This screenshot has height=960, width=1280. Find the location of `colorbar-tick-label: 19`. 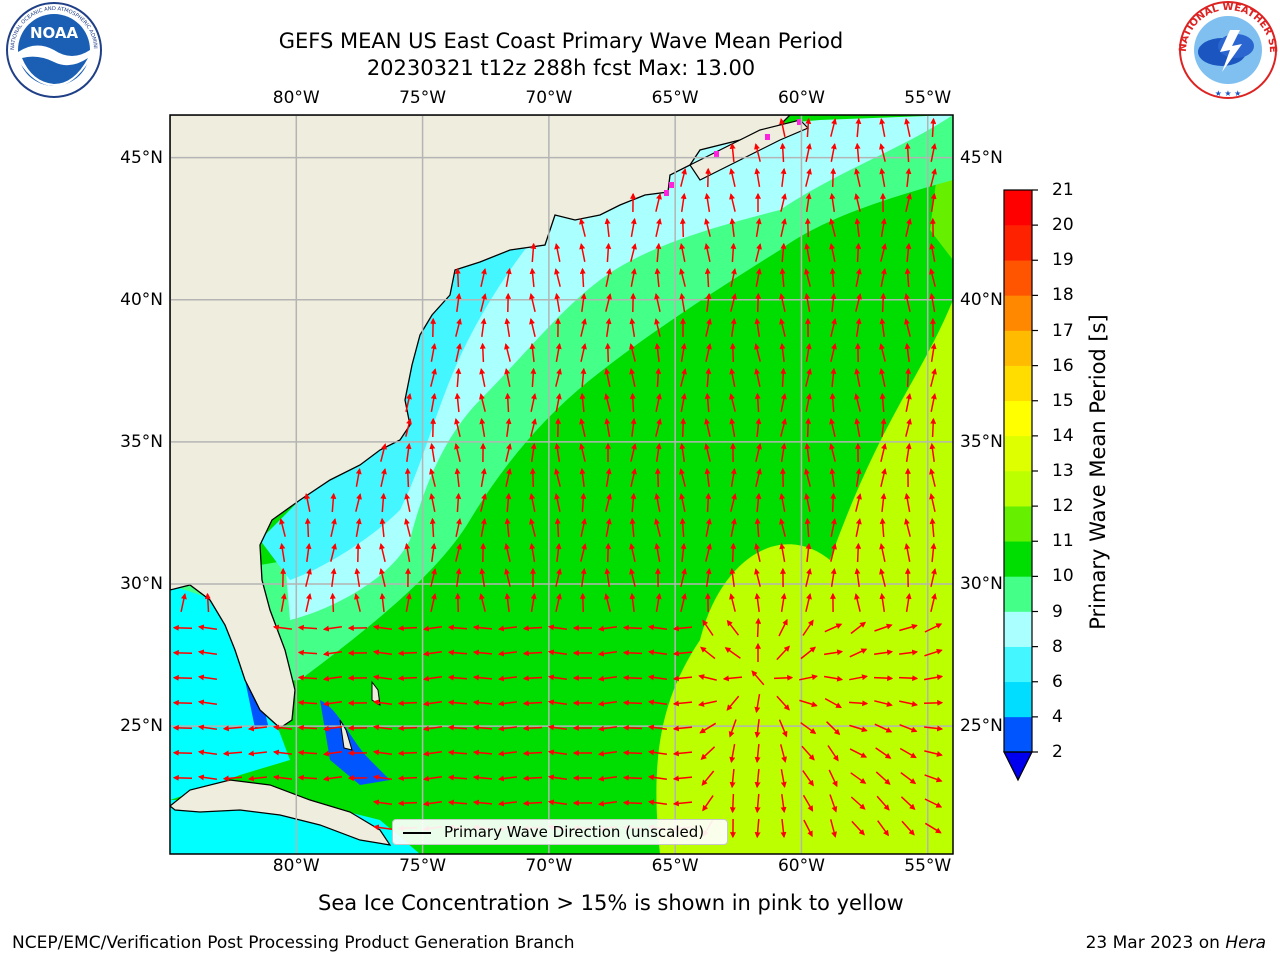

colorbar-tick-label: 19 is located at coordinates (1063, 260).